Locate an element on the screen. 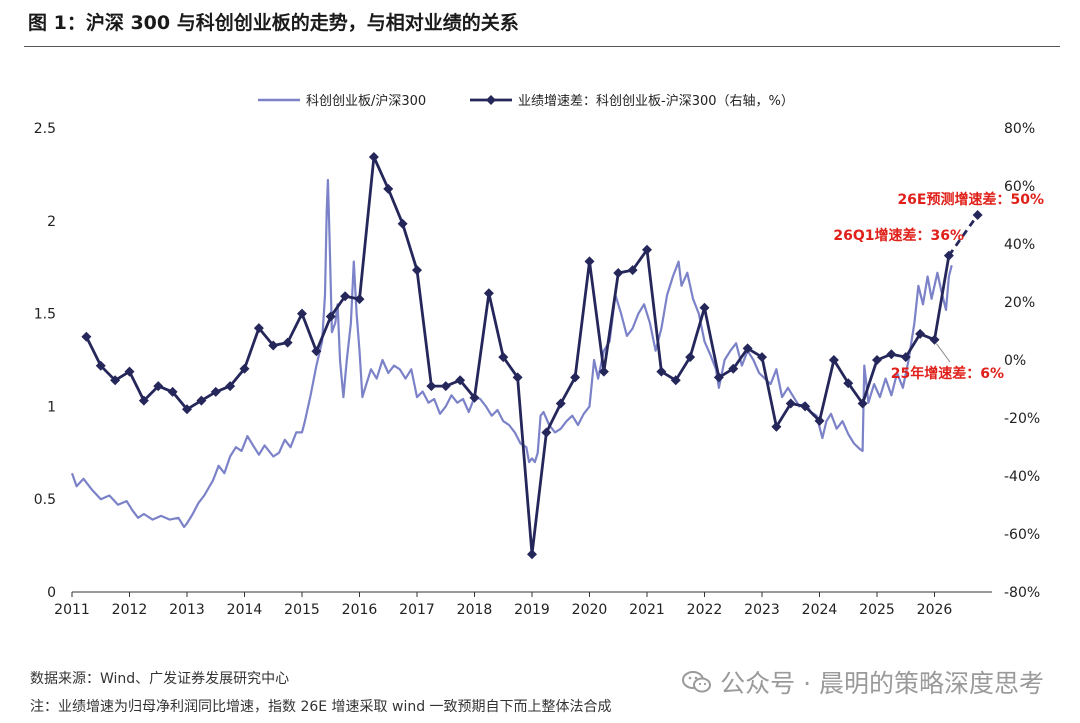  y-right-tick-label: 0% is located at coordinates (1015, 361).